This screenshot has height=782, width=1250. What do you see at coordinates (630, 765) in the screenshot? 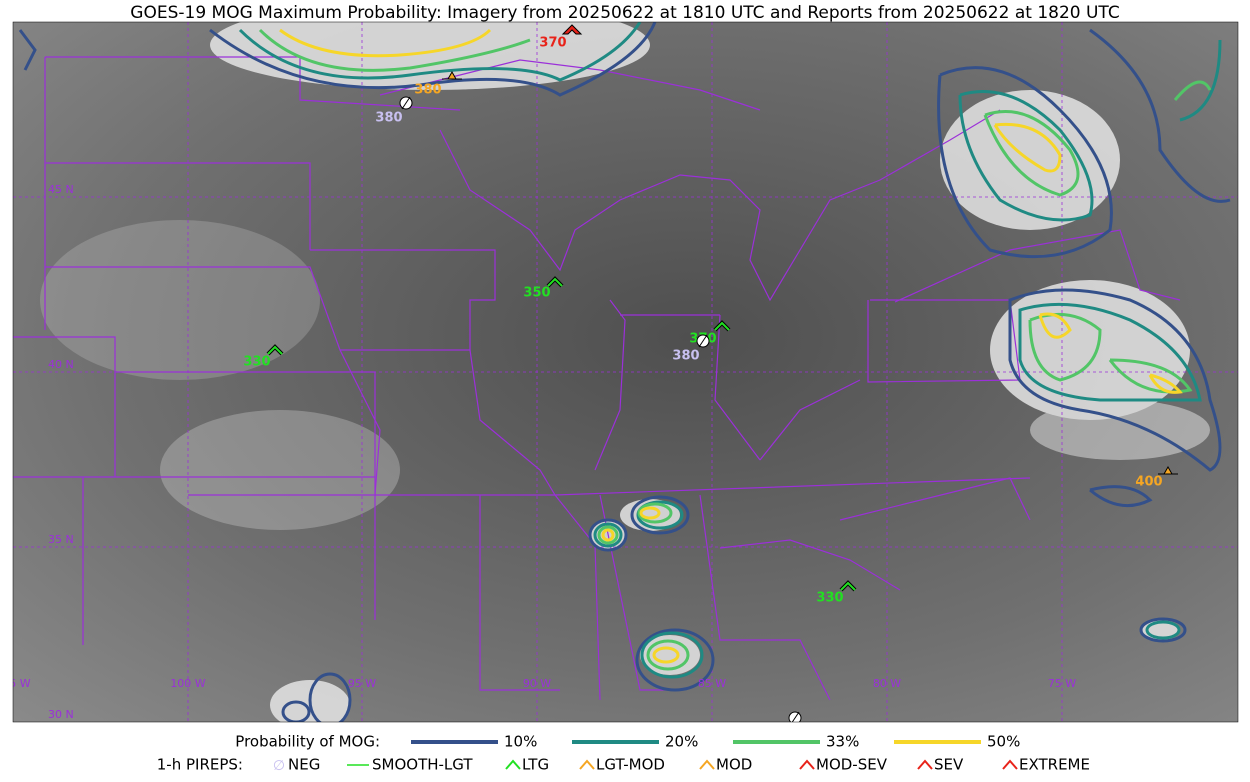
I see `legend-label: LGT-MOD` at bounding box center [630, 765].